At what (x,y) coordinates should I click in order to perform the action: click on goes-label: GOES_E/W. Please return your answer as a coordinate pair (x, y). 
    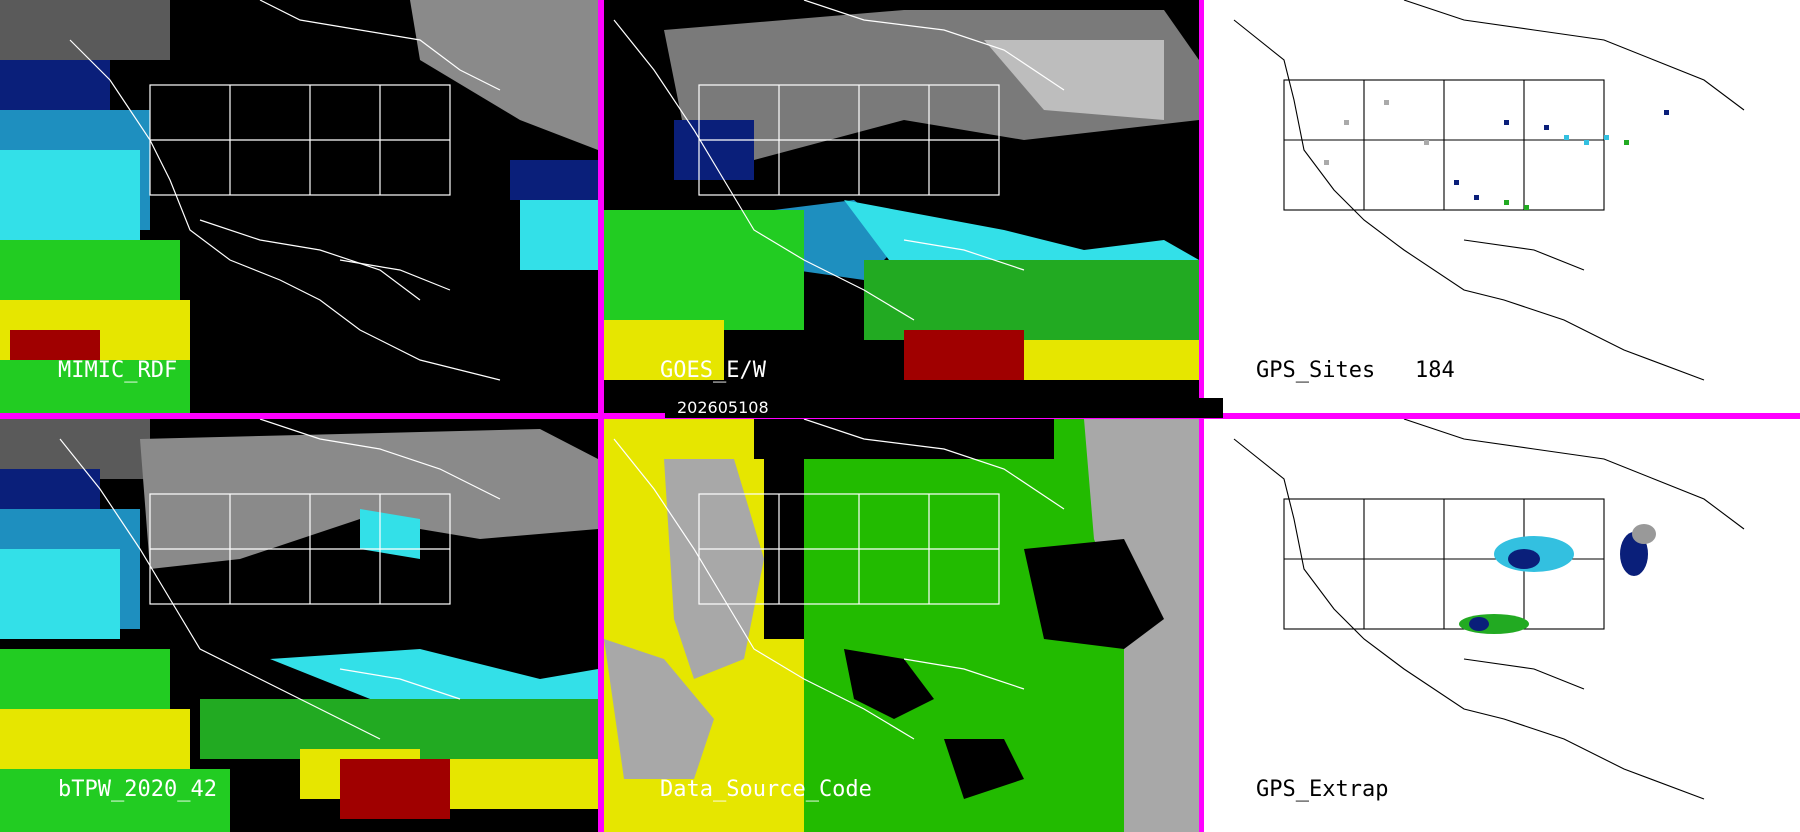
    Looking at the image, I should click on (713, 370).